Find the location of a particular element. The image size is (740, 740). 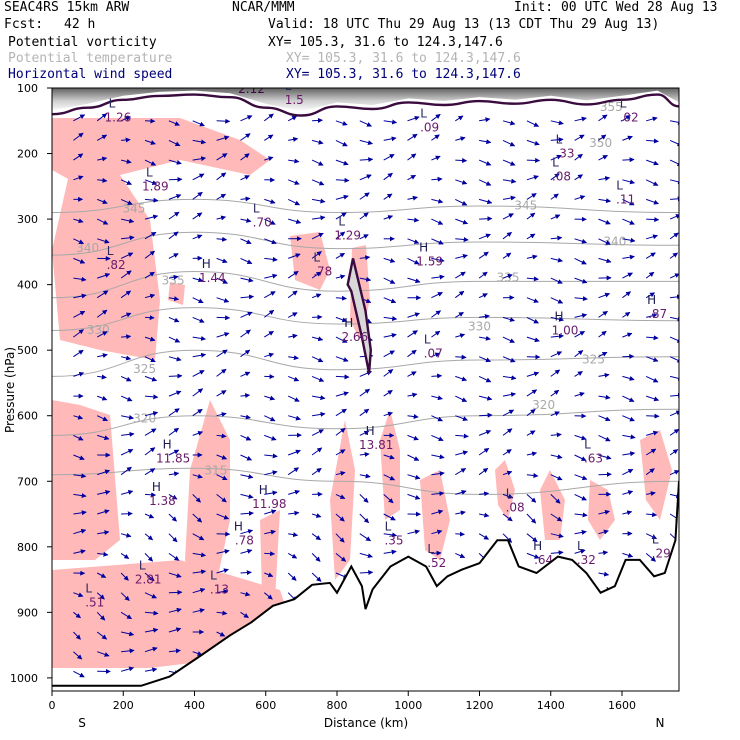

extremum-L: L.51 is located at coordinates (94, 596).